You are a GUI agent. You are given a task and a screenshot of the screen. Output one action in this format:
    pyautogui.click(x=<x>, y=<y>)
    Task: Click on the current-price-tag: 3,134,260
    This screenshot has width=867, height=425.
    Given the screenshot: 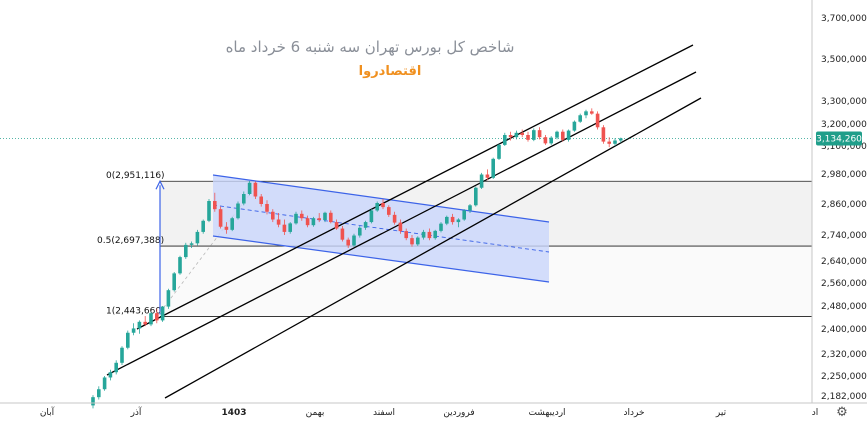 What is the action you would take?
    pyautogui.click(x=839, y=138)
    